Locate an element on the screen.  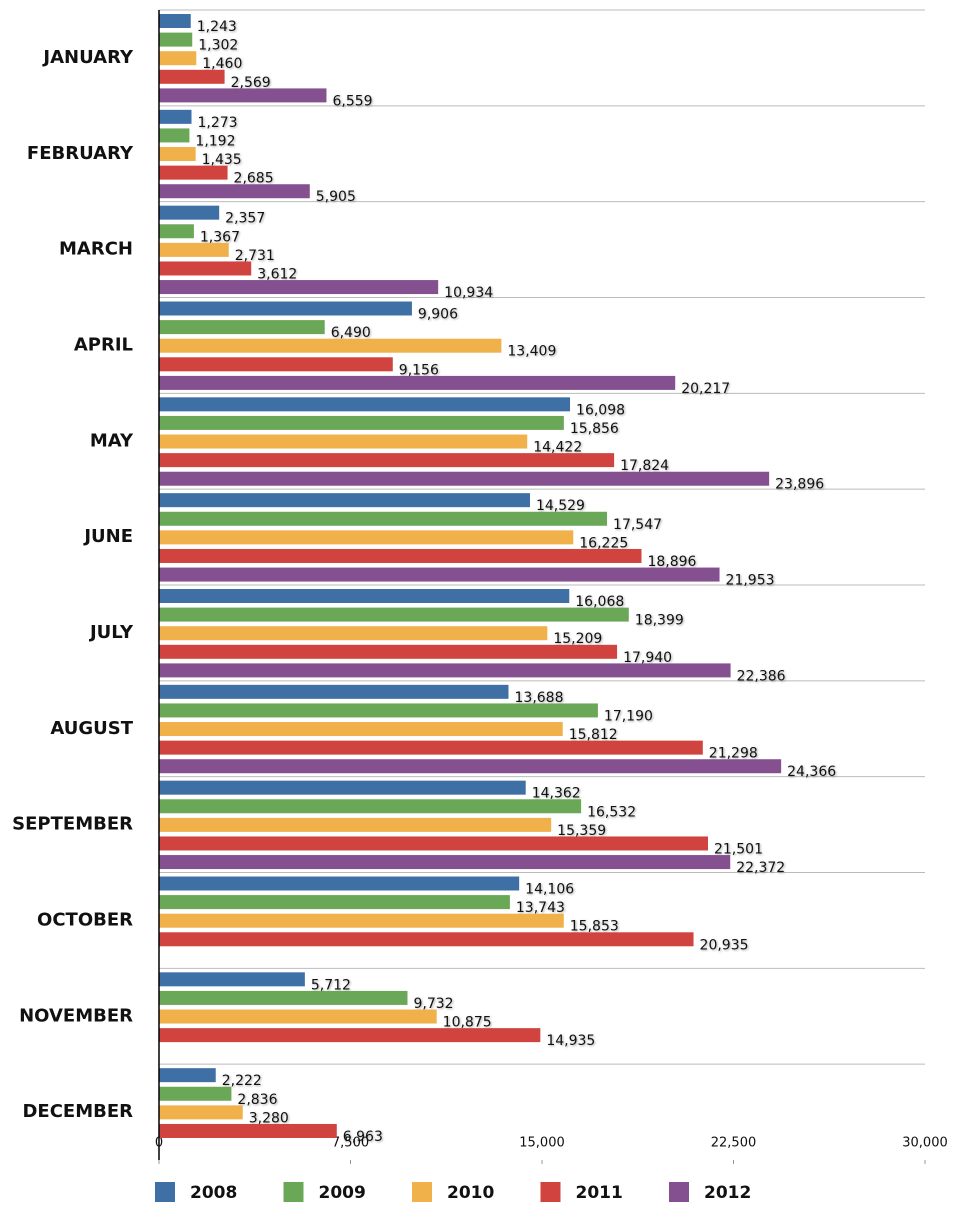
data-label: 6,963 is located at coordinates (363, 1137).